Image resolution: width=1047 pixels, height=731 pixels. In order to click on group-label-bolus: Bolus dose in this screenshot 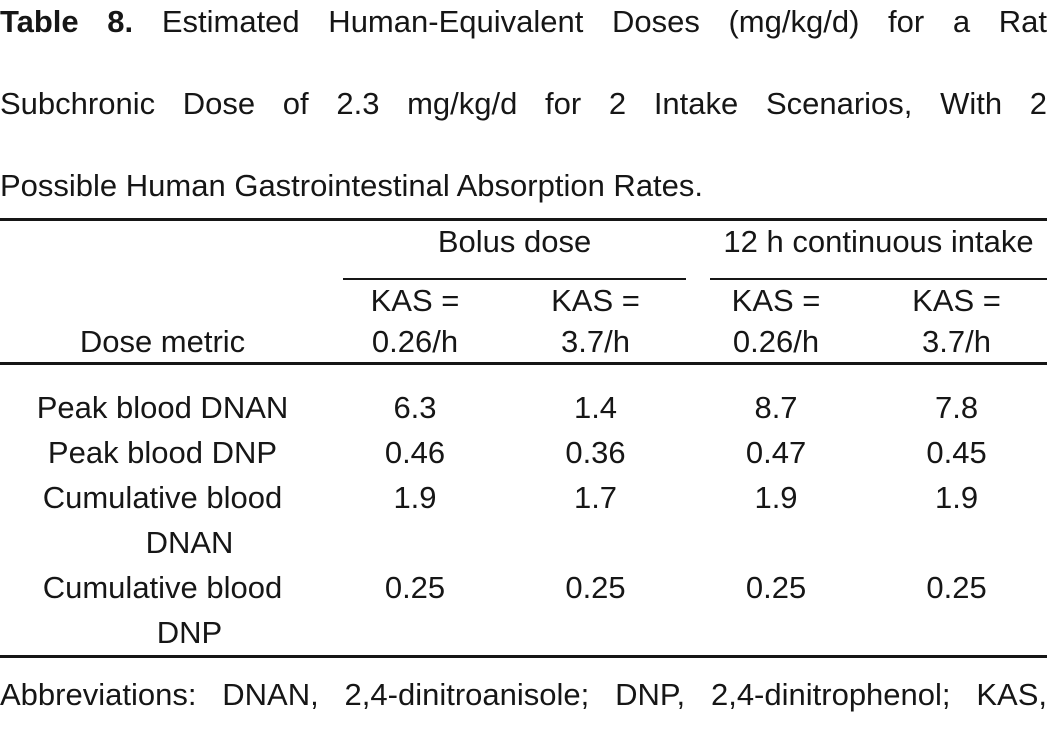, I will do `click(515, 250)`.